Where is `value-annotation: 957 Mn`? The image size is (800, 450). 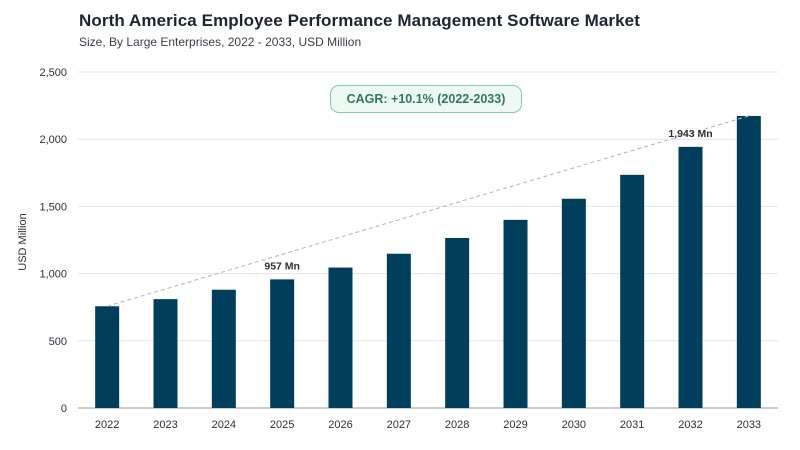
value-annotation: 957 Mn is located at coordinates (282, 266).